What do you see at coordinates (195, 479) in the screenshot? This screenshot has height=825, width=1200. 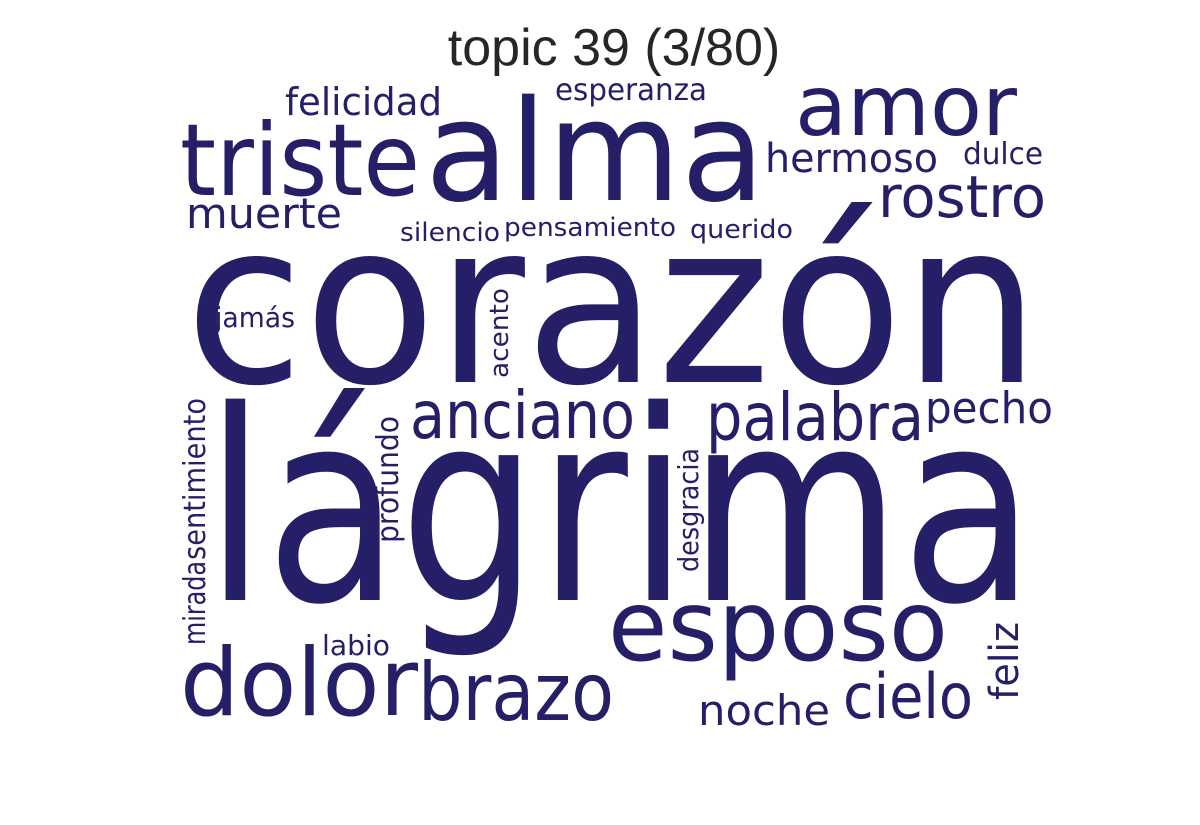 I see `cloud-word: sentimiento` at bounding box center [195, 479].